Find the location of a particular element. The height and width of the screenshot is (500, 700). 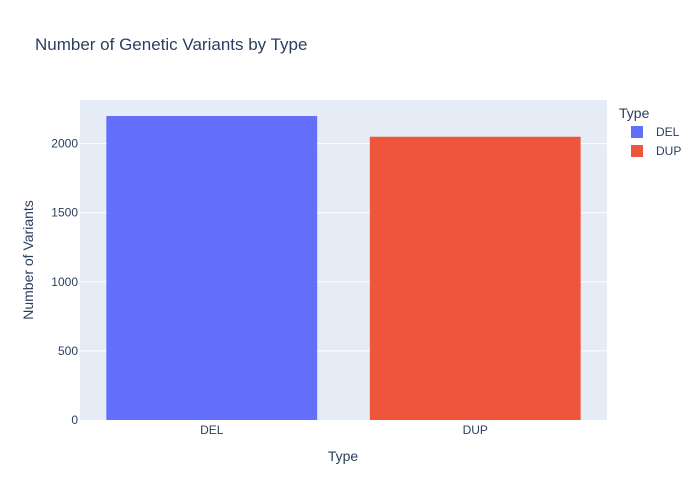

x-axis-title: Type is located at coordinates (343, 456).